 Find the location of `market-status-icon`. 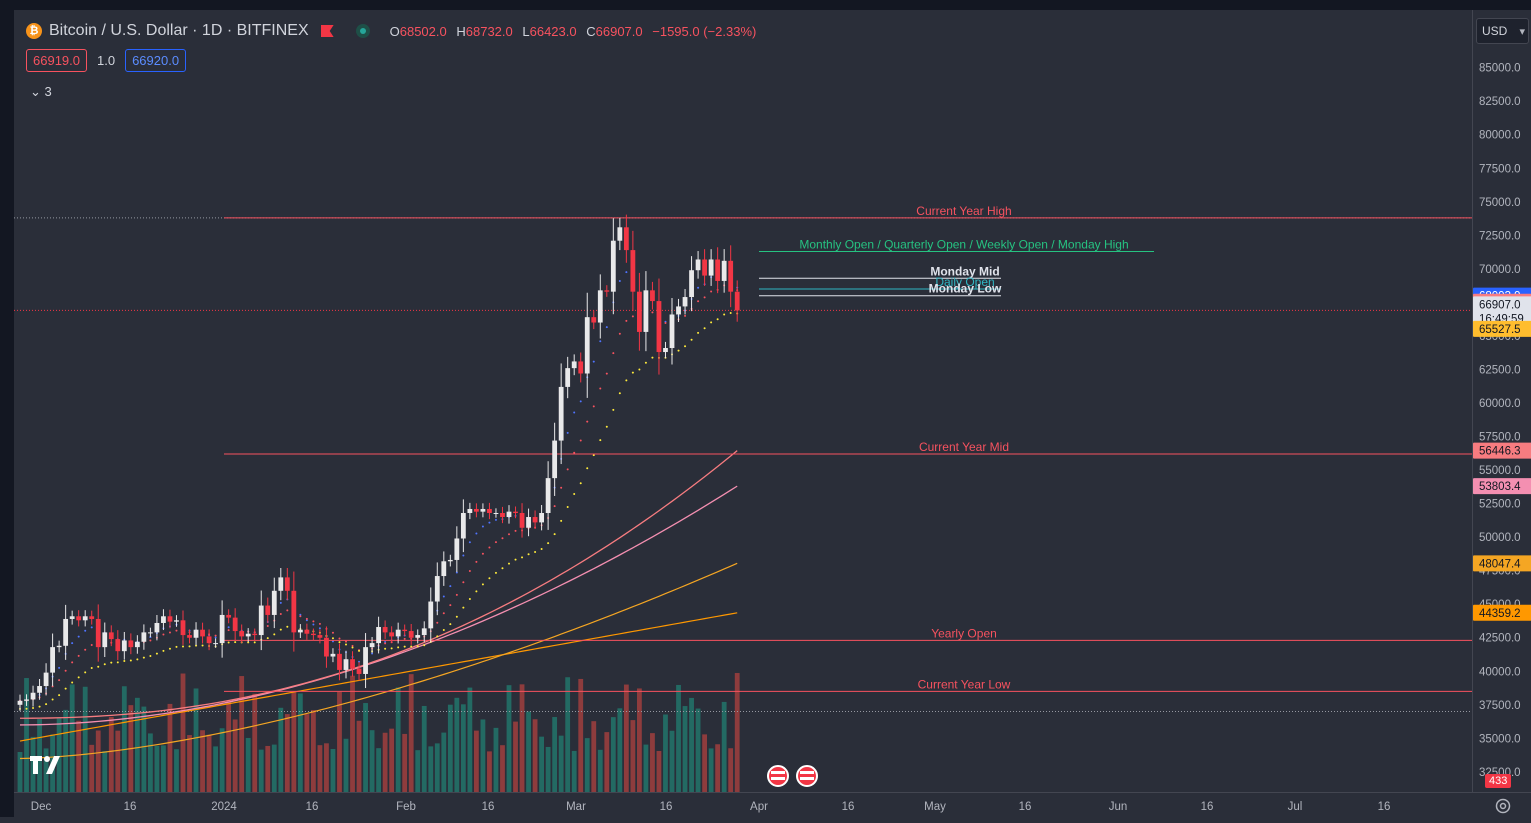

market-status-icon is located at coordinates (362, 31).